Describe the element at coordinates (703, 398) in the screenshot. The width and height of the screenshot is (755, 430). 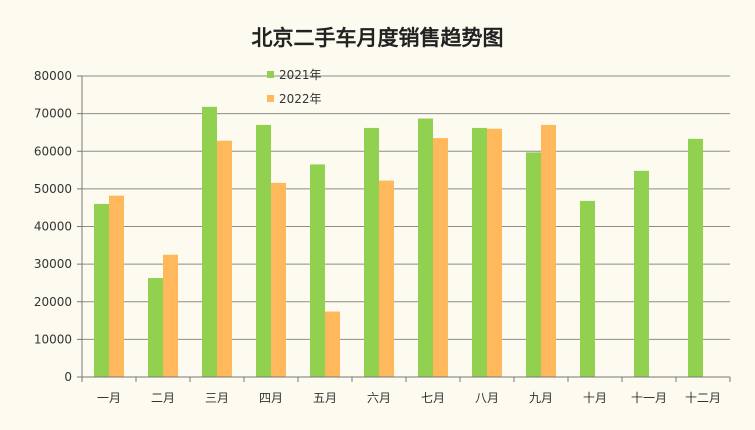
I see `x-tick-label: 十二月` at that location.